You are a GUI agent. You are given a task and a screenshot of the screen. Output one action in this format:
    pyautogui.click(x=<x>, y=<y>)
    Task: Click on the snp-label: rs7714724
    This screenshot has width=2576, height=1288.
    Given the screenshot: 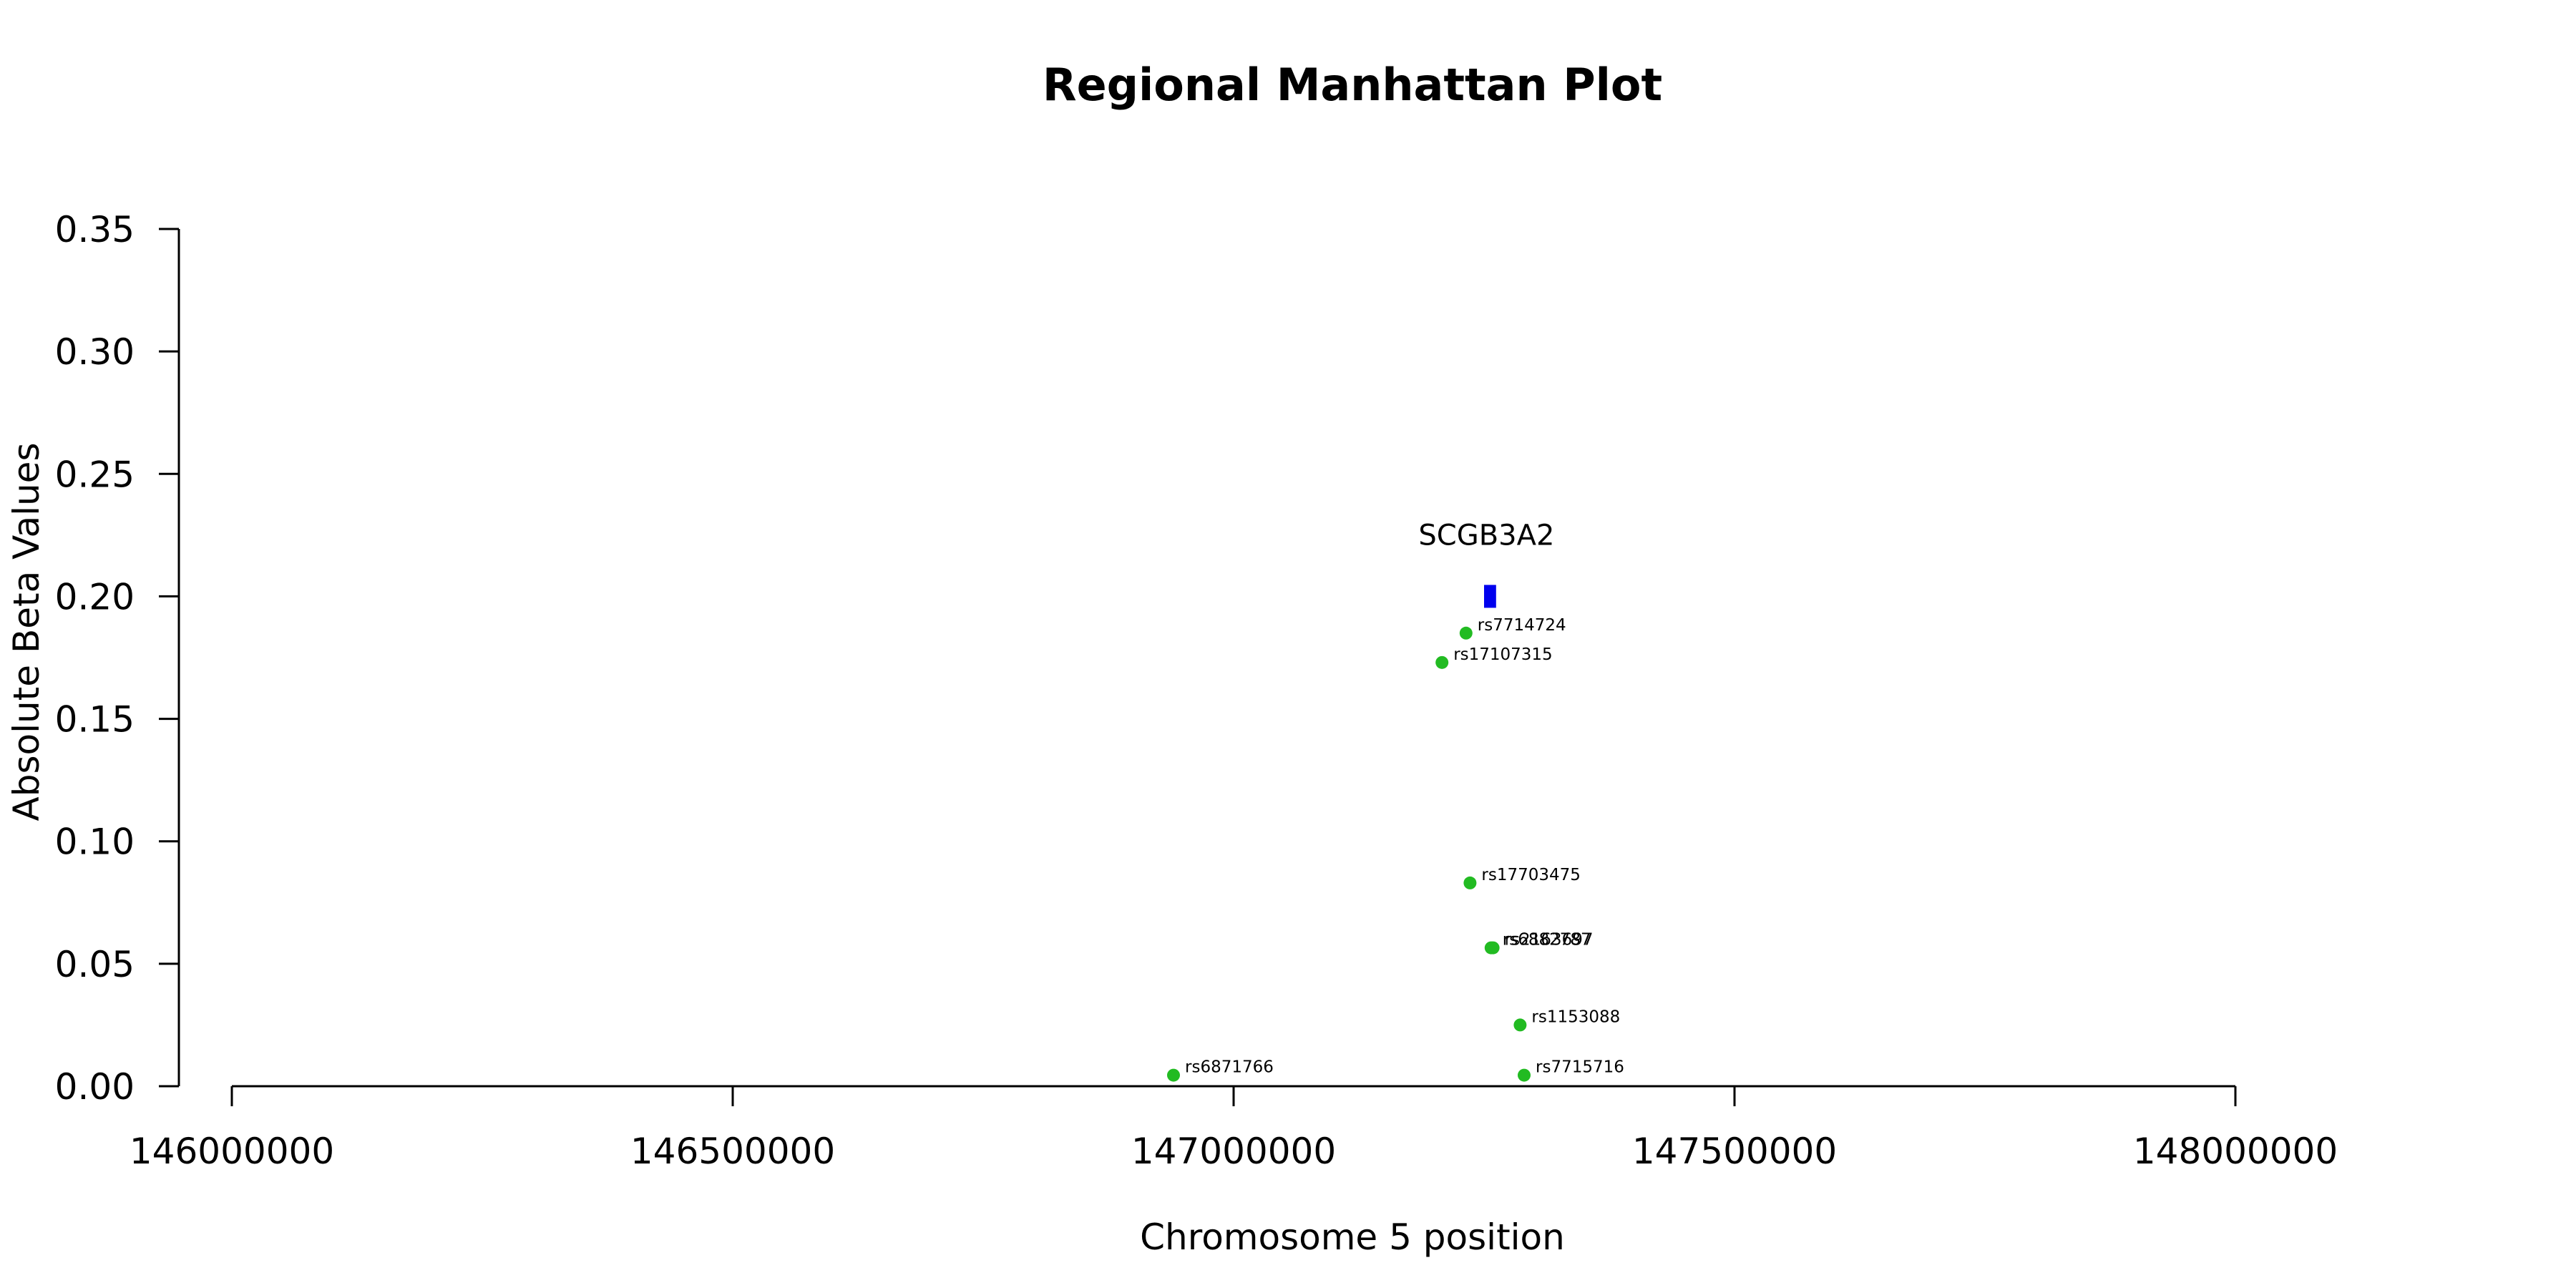 What is the action you would take?
    pyautogui.click(x=1522, y=625)
    